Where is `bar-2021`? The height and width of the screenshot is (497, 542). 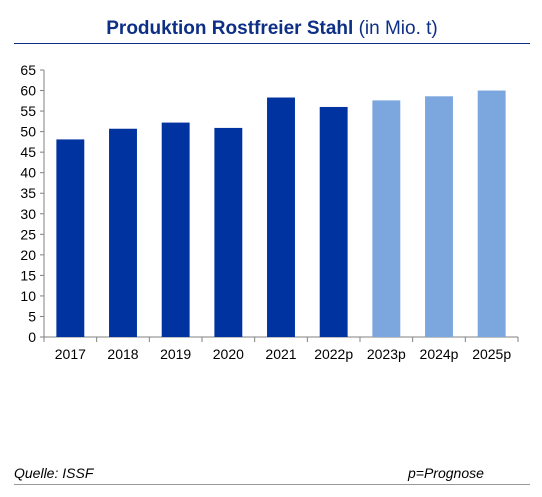 bar-2021 is located at coordinates (281, 217).